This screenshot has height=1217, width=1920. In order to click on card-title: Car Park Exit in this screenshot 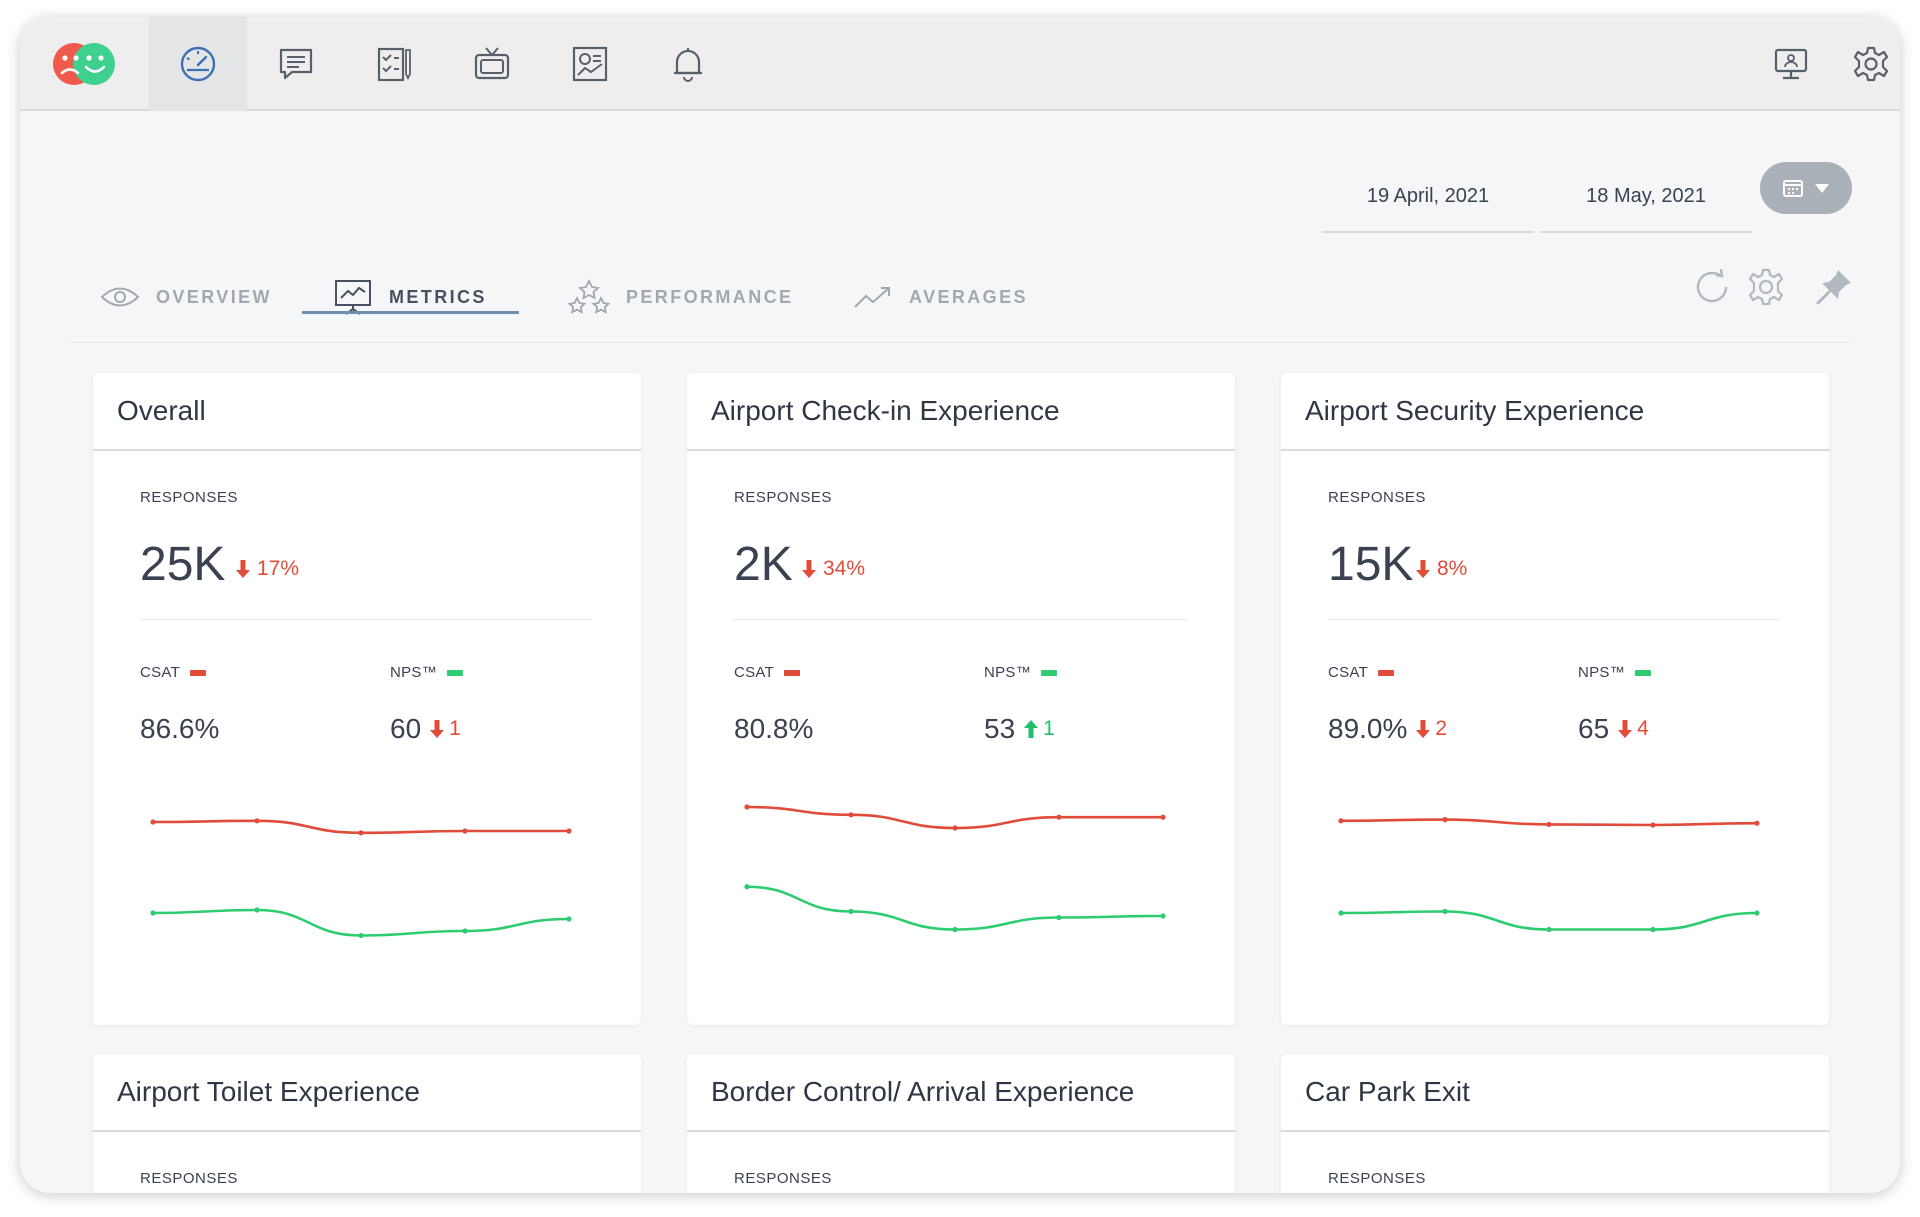, I will do `click(1555, 1093)`.